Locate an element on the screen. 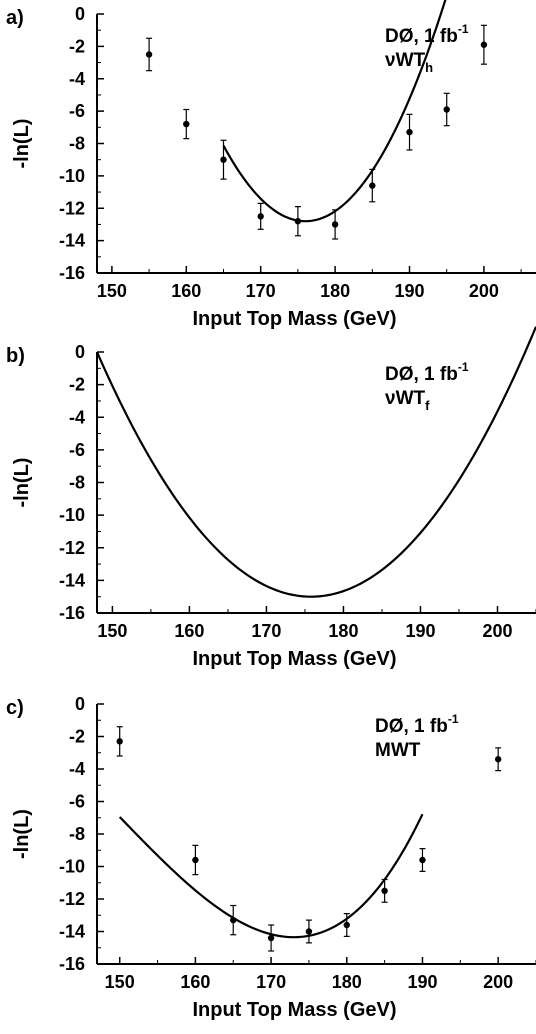 This screenshot has width=536, height=1034. annotation-line2-text: MWT is located at coordinates (398, 750).